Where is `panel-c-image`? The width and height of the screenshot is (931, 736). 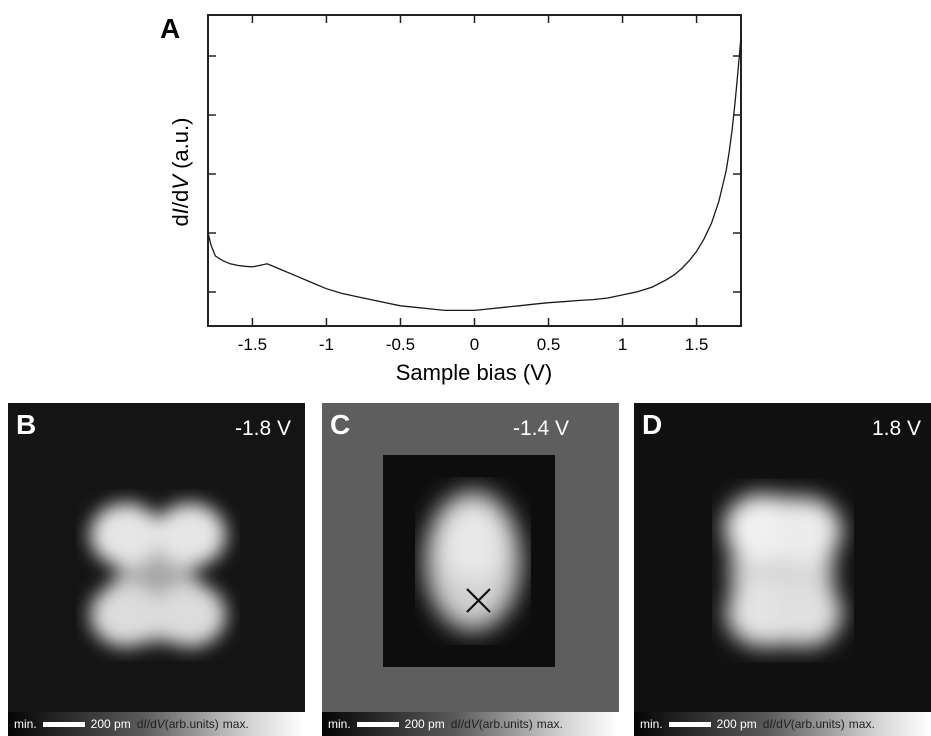
panel-c-image is located at coordinates (470, 569).